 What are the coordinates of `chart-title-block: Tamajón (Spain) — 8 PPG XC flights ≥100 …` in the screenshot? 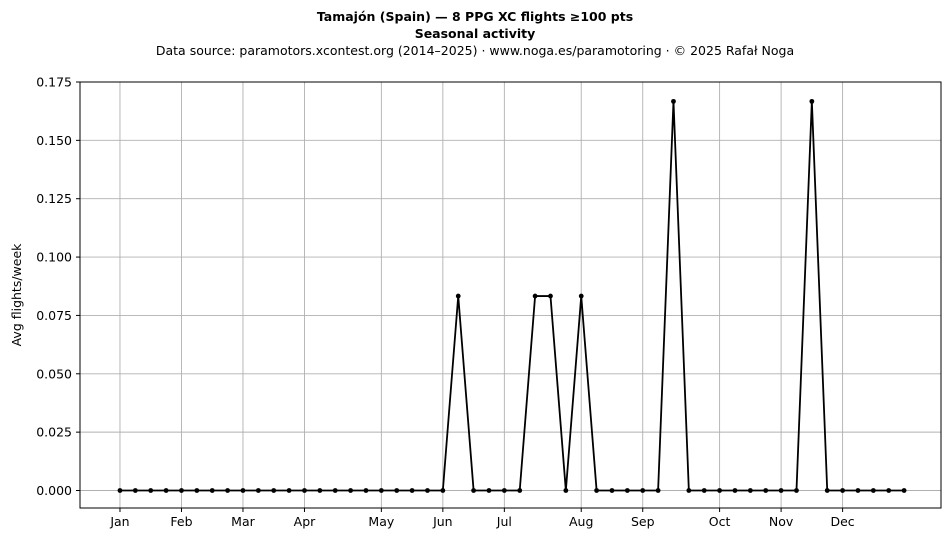 It's located at (475, 33).